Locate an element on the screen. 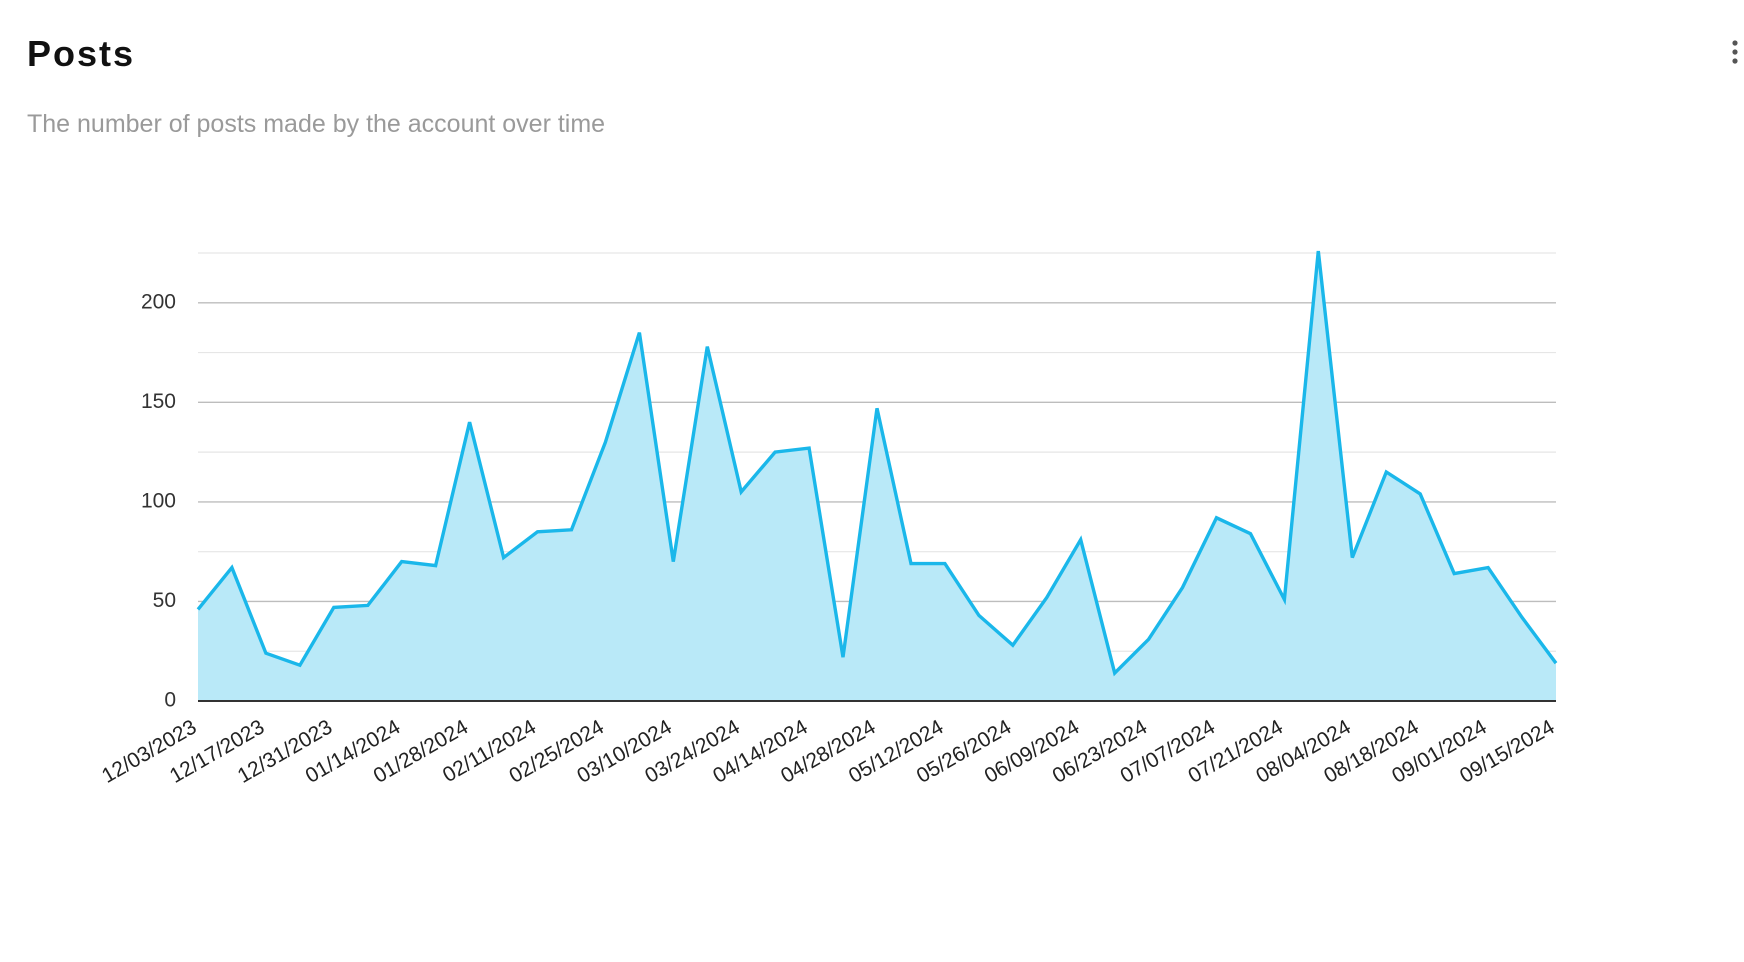 The width and height of the screenshot is (1744, 962). y-tick-label: 50 is located at coordinates (164, 600).